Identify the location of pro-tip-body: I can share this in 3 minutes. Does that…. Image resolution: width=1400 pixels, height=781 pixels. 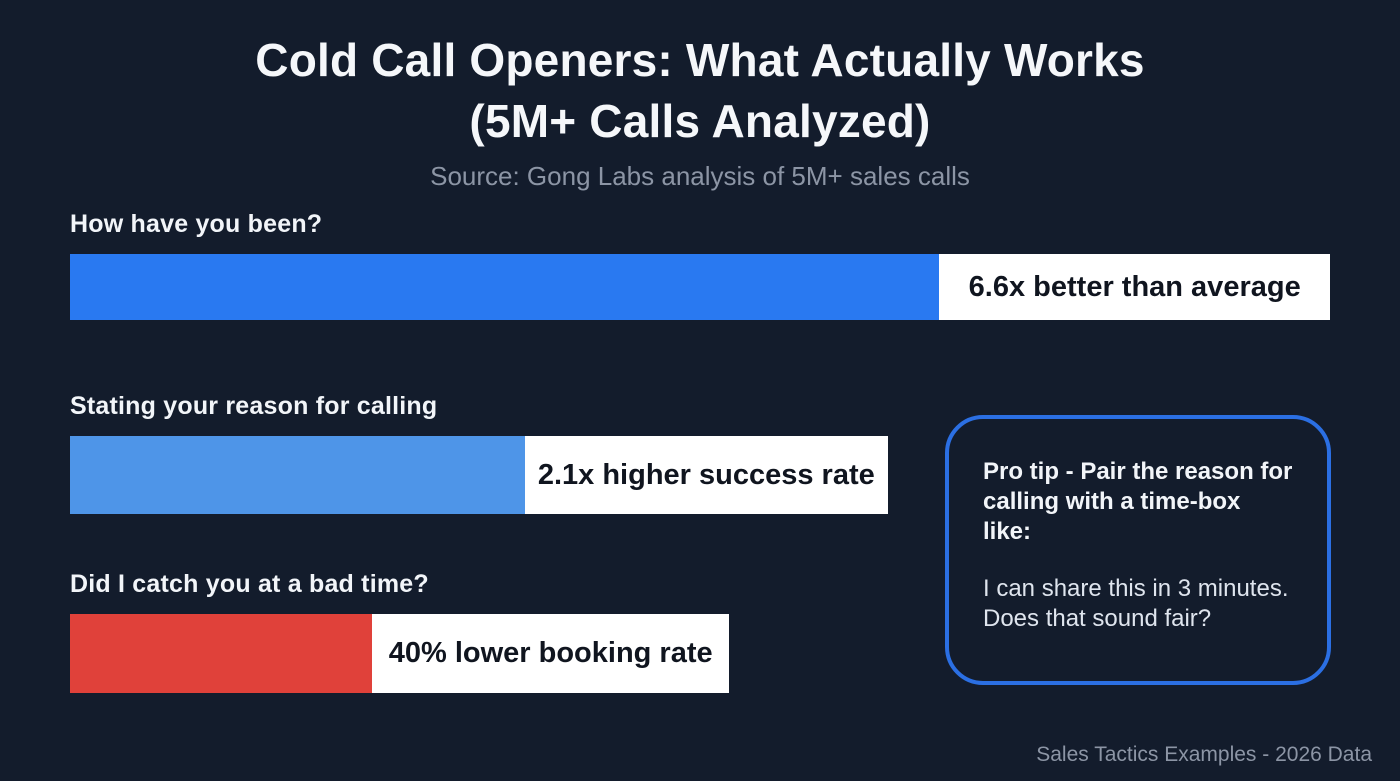
(1136, 603).